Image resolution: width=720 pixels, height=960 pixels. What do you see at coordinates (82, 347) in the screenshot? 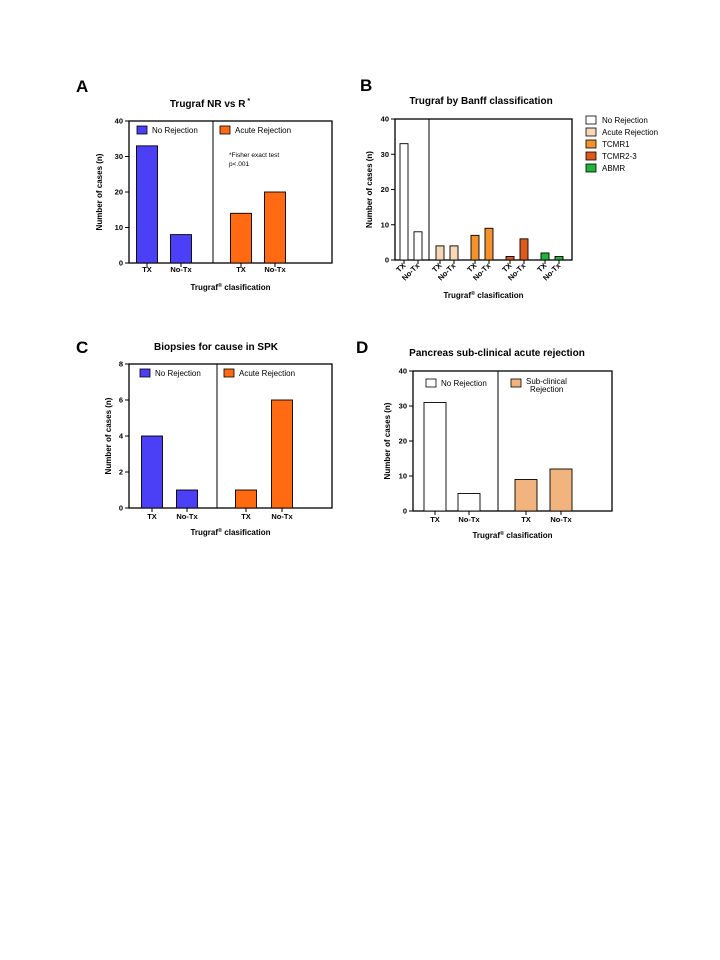
I see `panel-letter: C` at bounding box center [82, 347].